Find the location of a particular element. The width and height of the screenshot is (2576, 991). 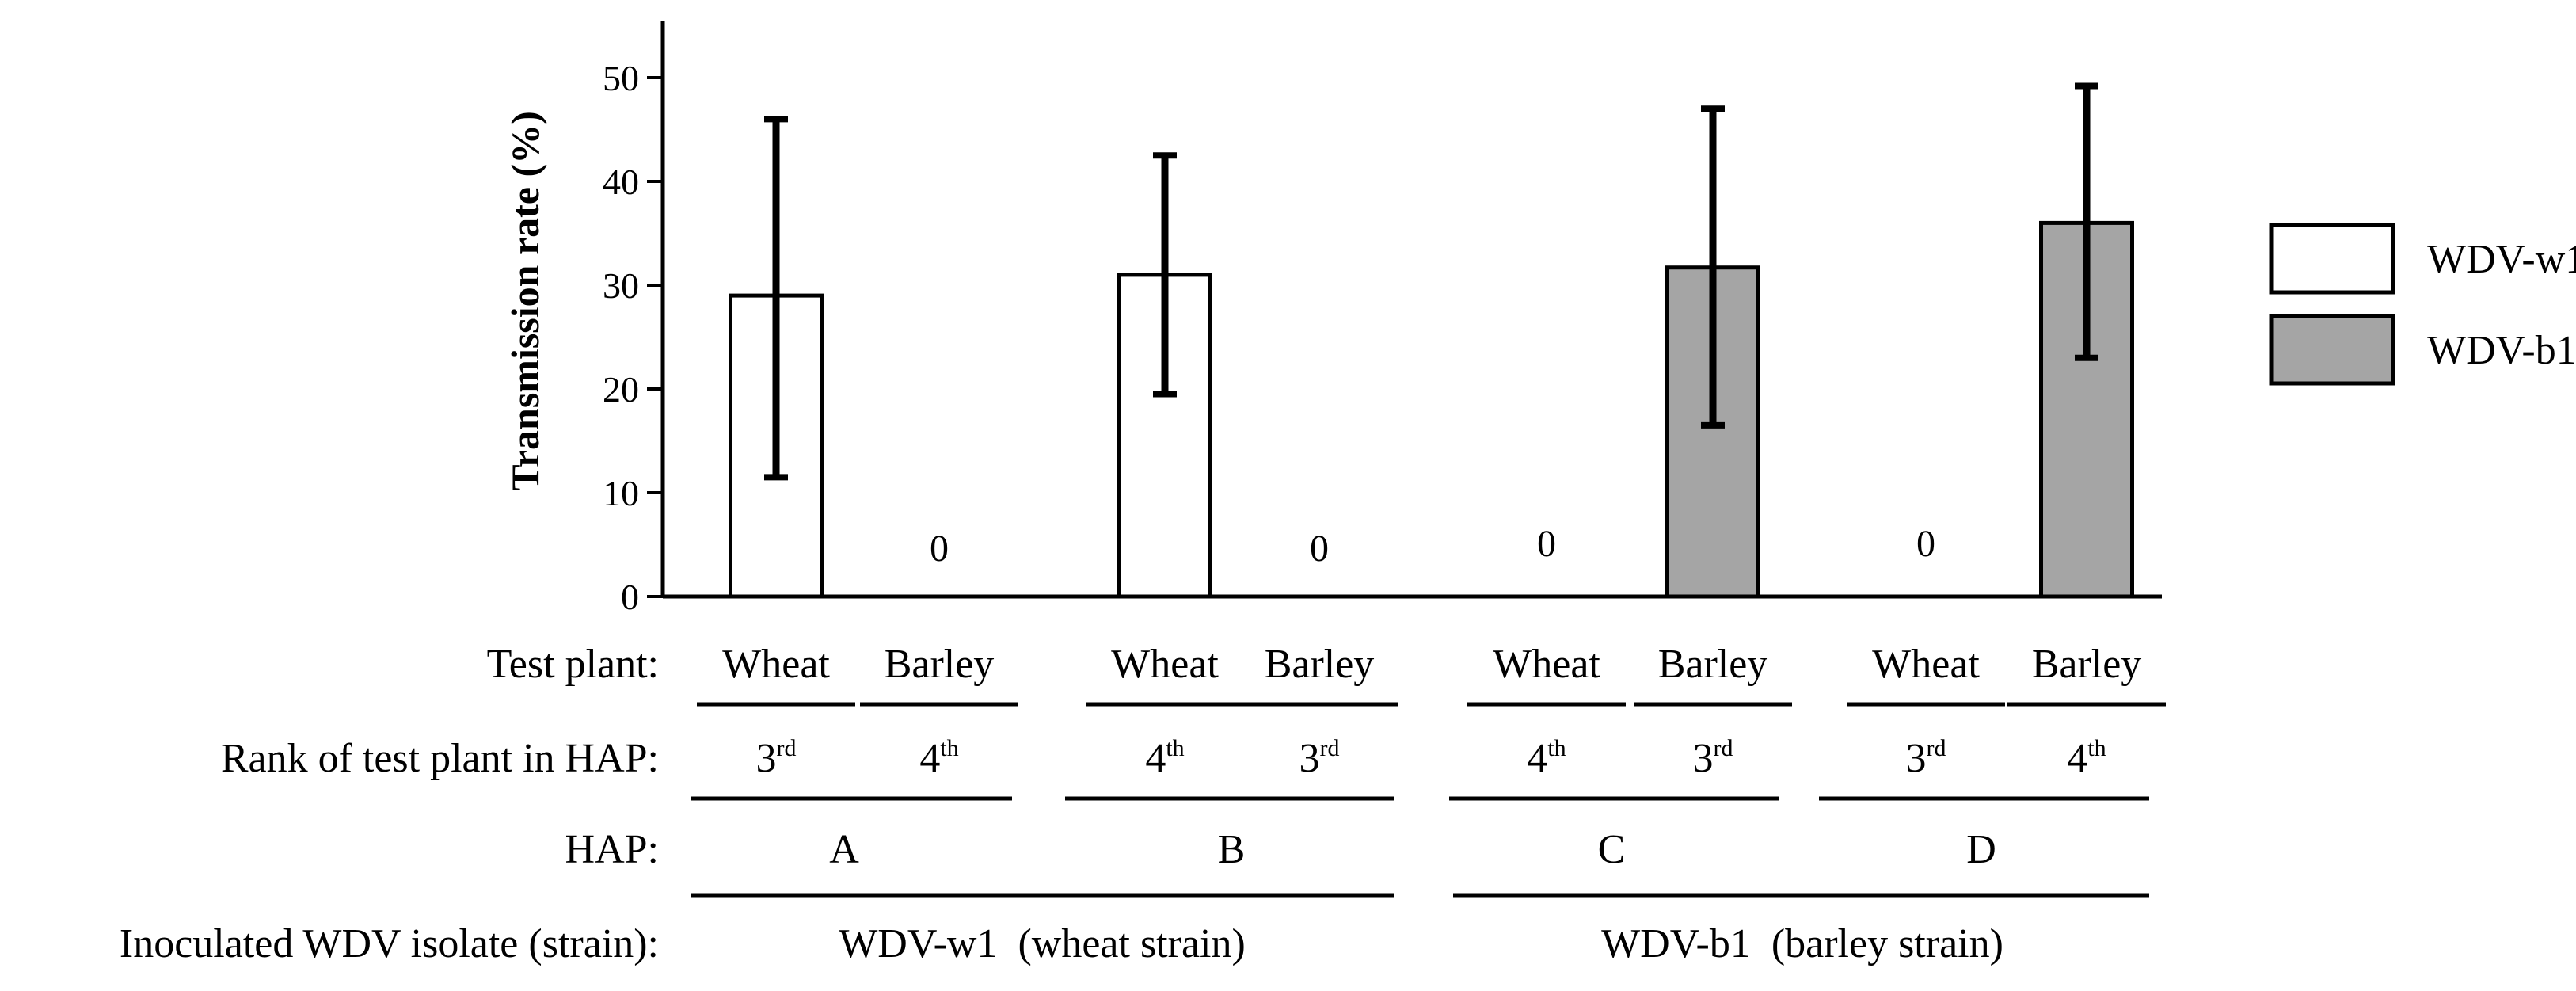

test-plant-label-2: Barley is located at coordinates (940, 664).